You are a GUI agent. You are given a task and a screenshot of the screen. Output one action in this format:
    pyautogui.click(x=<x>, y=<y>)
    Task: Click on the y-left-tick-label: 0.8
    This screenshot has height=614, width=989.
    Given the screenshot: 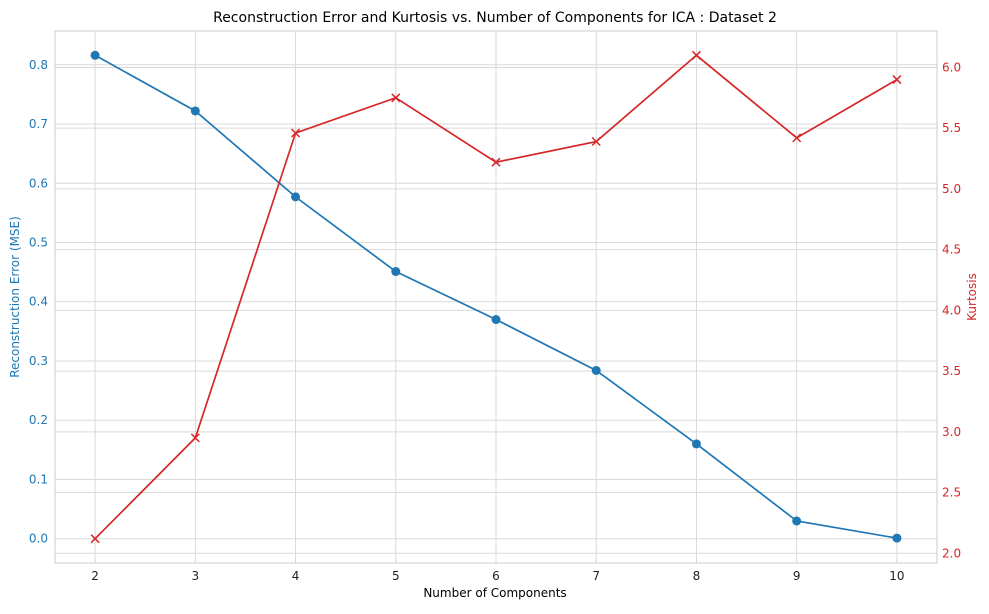 What is the action you would take?
    pyautogui.click(x=38, y=65)
    